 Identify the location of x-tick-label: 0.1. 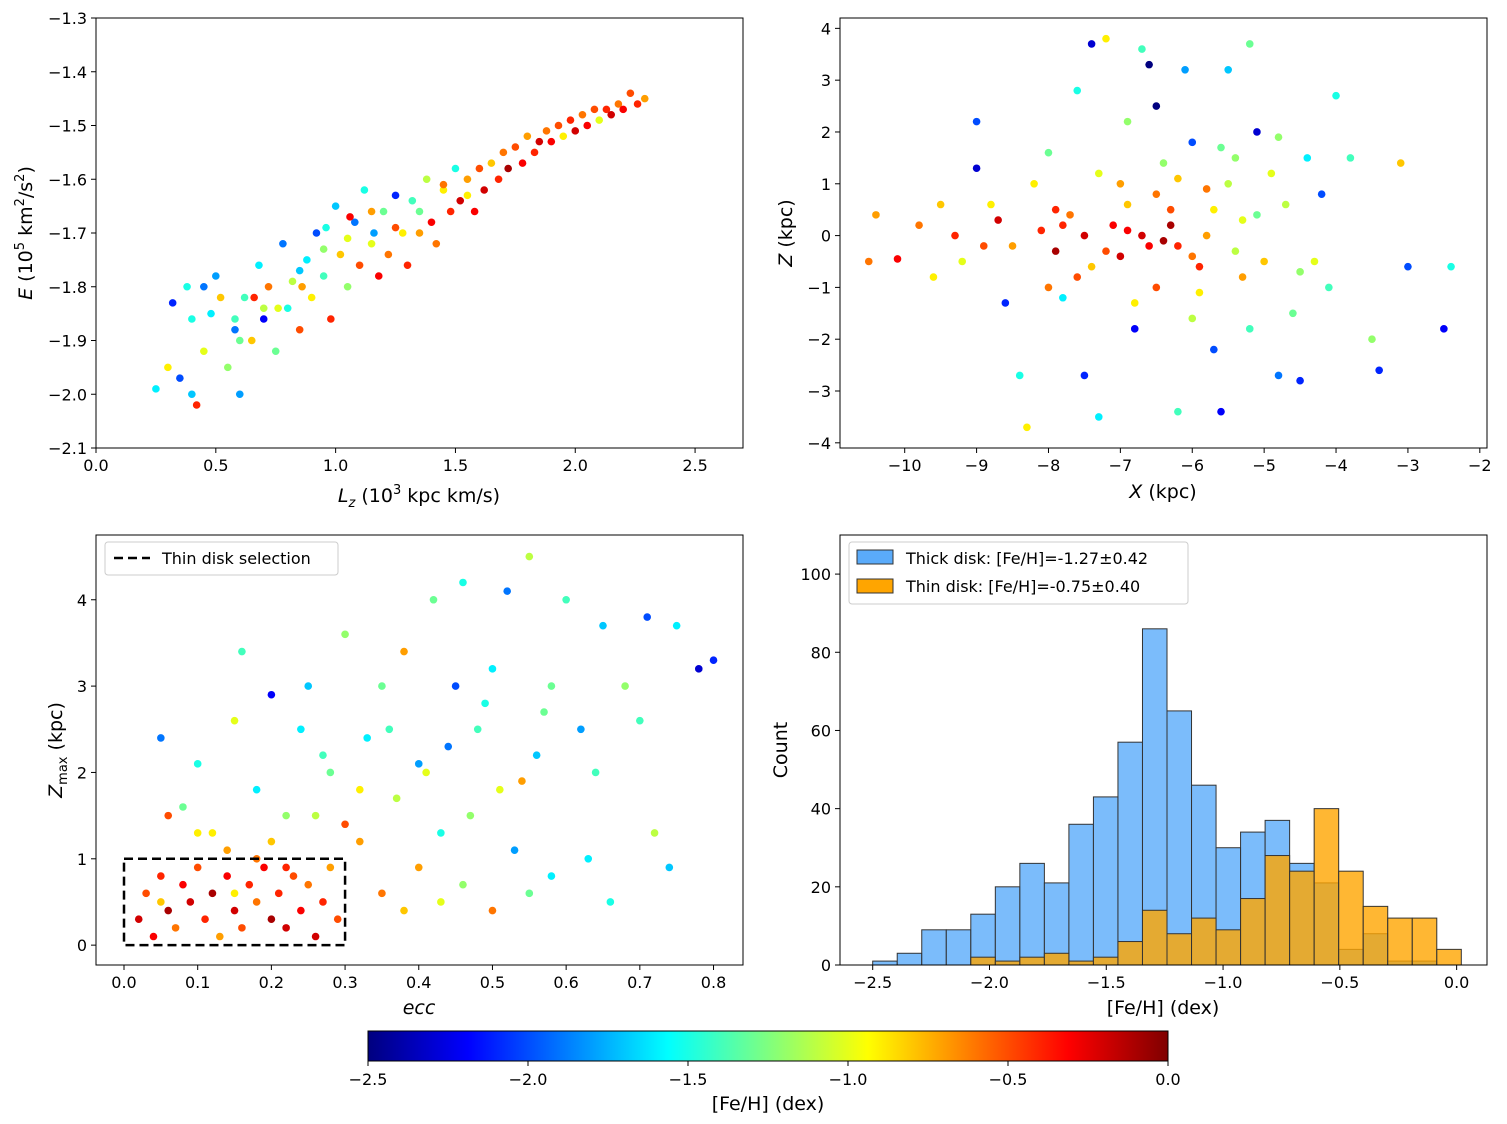
(197, 982).